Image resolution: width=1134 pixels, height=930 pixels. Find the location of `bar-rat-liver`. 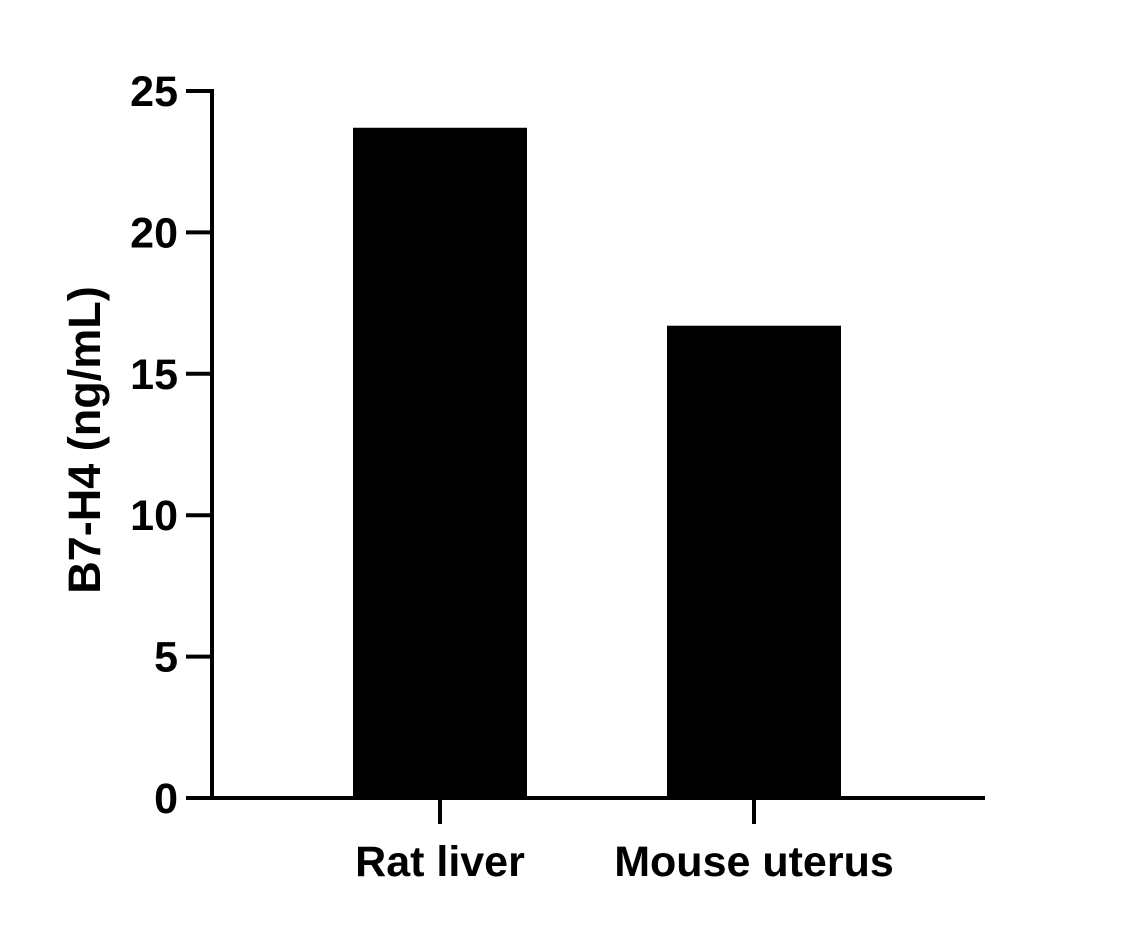

bar-rat-liver is located at coordinates (440, 463).